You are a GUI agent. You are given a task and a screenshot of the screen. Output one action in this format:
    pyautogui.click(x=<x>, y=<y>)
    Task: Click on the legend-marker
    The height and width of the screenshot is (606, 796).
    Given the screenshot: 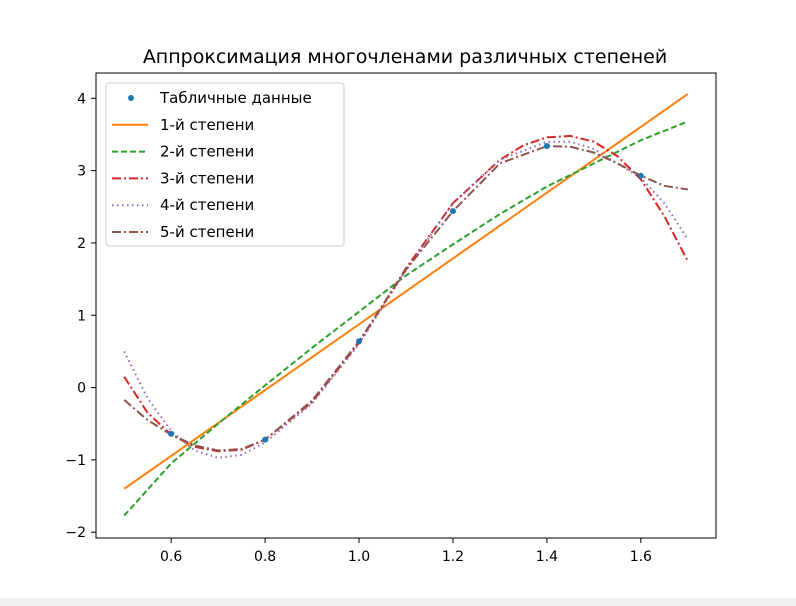 What is the action you would take?
    pyautogui.click(x=131, y=98)
    